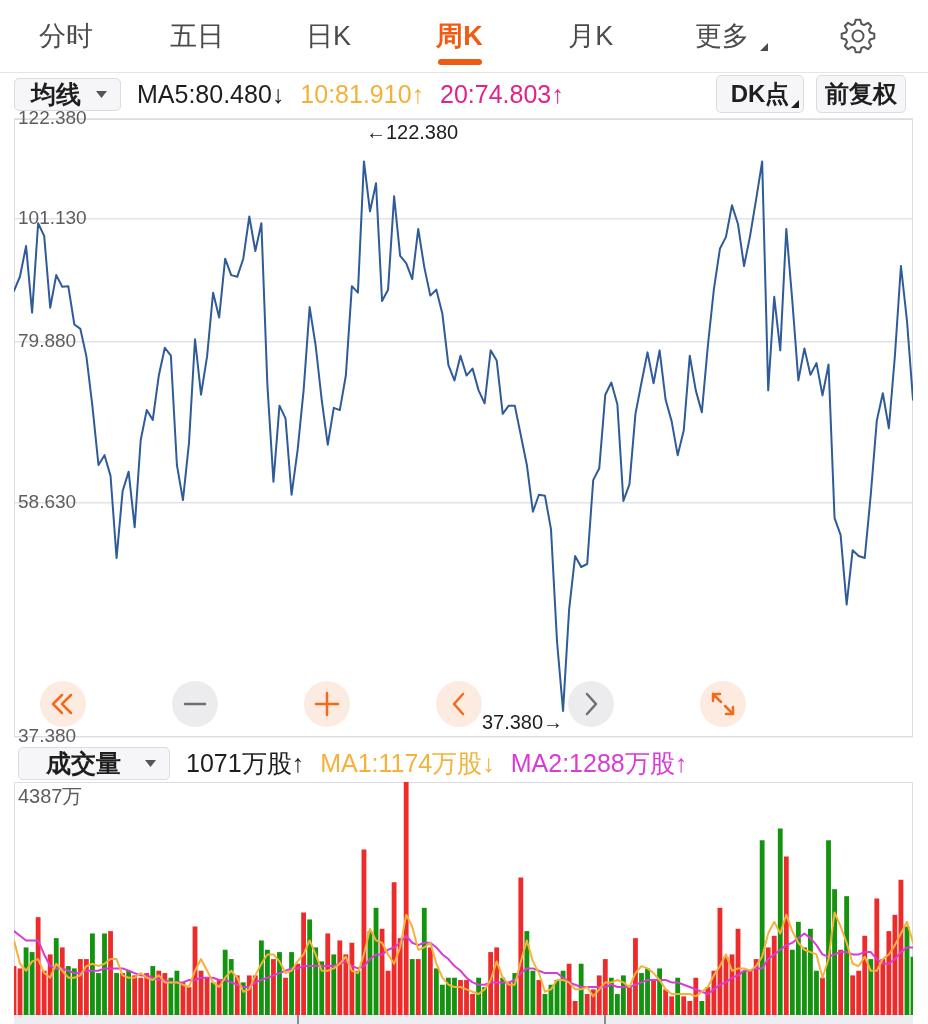  Describe the element at coordinates (522, 721) in the screenshot. I see `annotation: 37.380→` at that location.